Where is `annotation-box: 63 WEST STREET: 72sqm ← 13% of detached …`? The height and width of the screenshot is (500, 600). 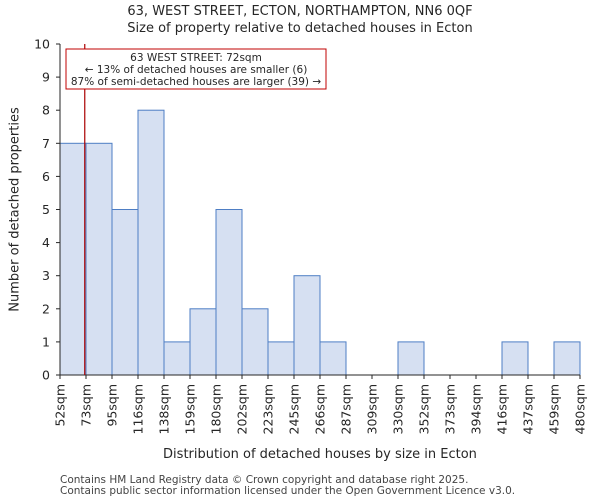 annotation-box: 63 WEST STREET: 72sqm ← 13% of detached … is located at coordinates (196, 69).